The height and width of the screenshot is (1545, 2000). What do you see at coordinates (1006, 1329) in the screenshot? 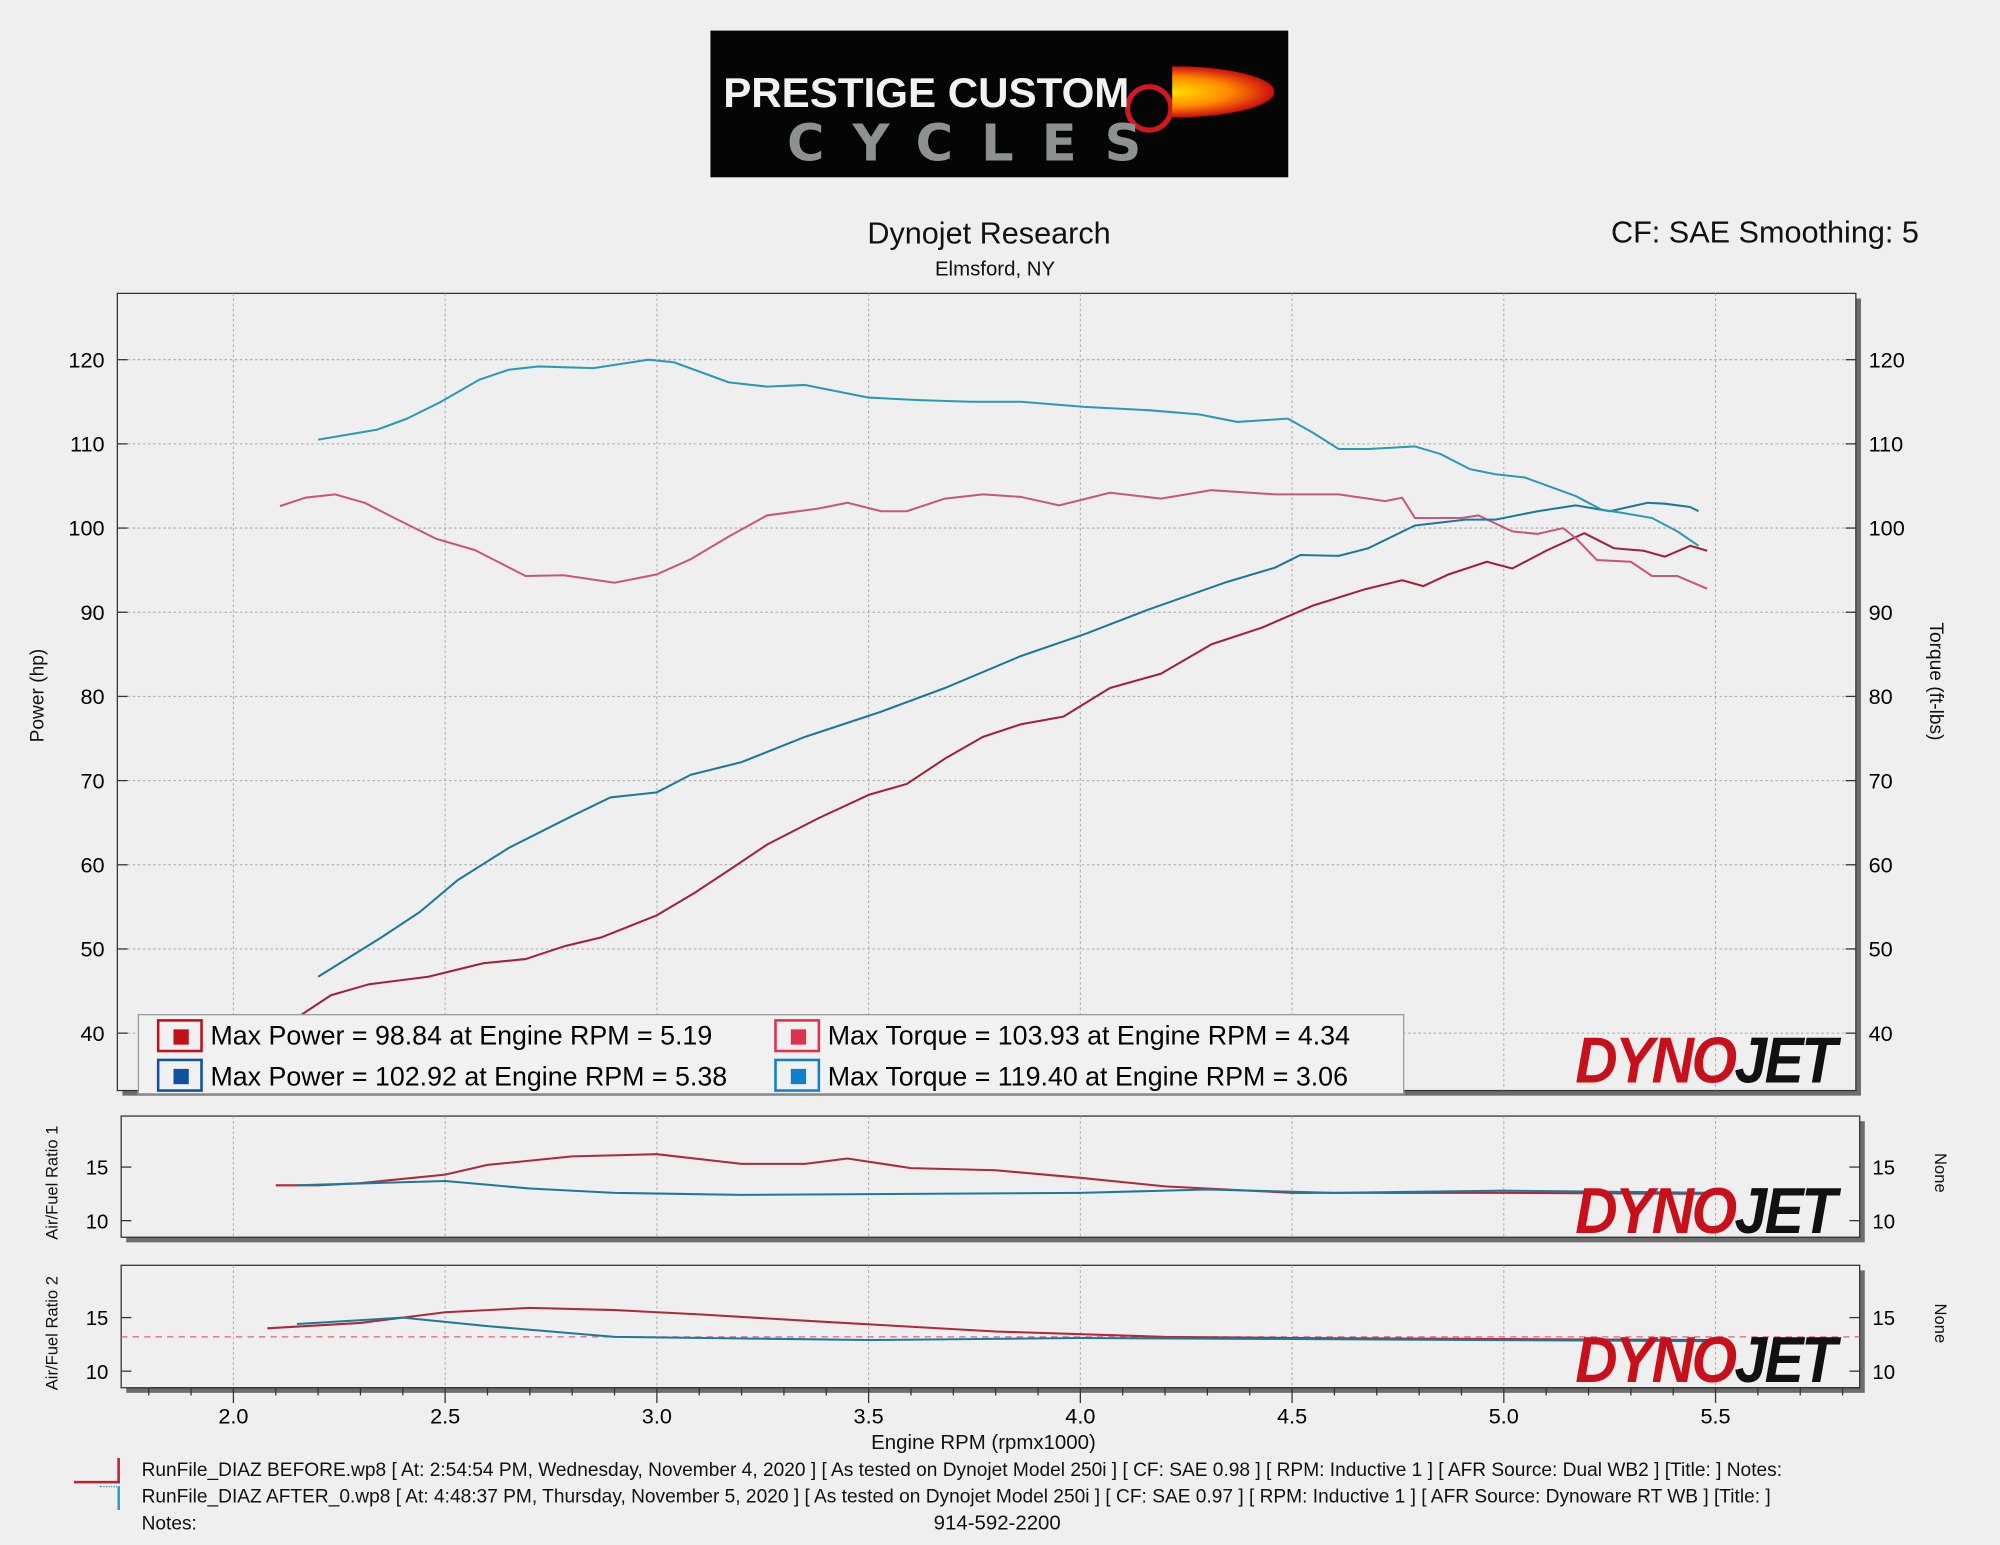
I see `series-line-after-afr2` at bounding box center [1006, 1329].